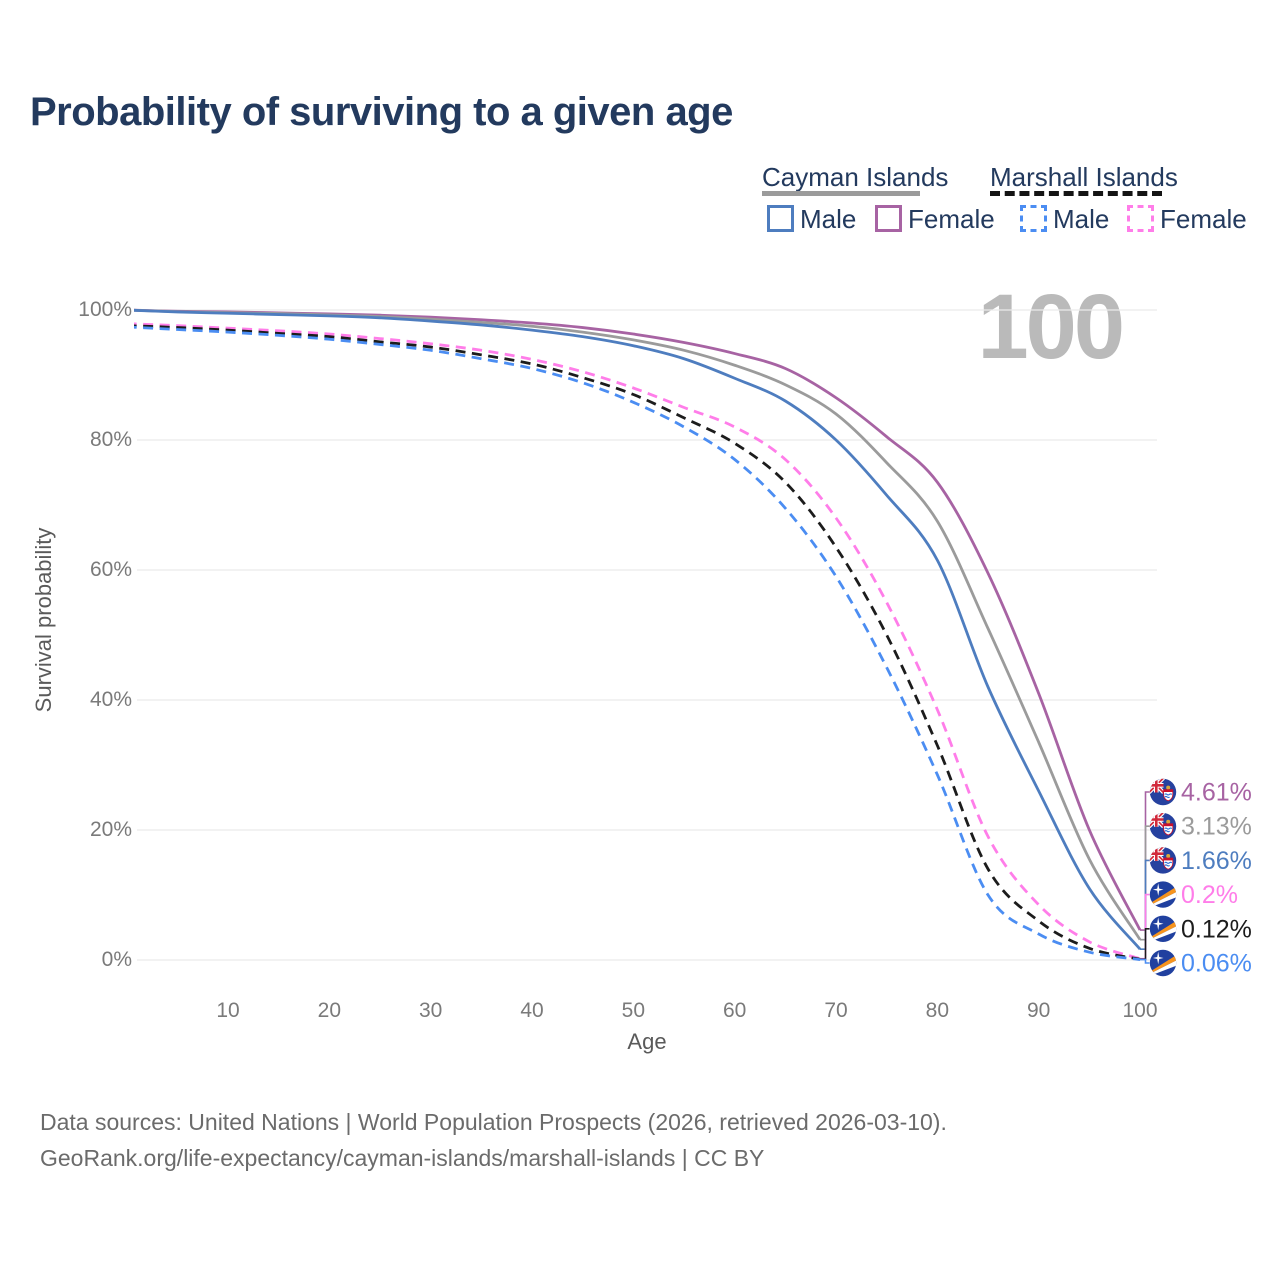  Describe the element at coordinates (1216, 827) in the screenshot. I see `end-value-cayman-both-sexes: 3.13%` at that location.